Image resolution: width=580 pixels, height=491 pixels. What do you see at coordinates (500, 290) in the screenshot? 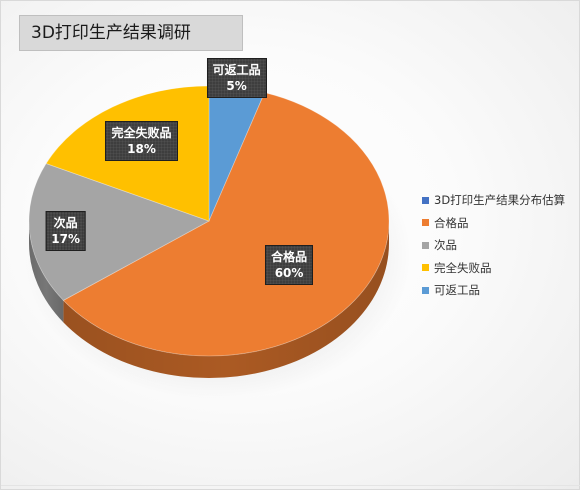
I see `legend-item: 可返工品` at bounding box center [500, 290].